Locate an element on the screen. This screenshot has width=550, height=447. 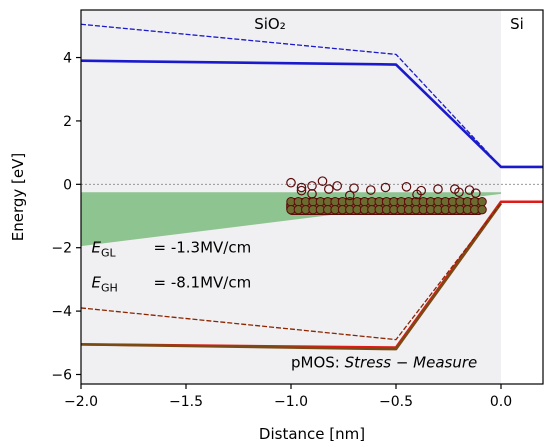
field-annotation-gl: EGL is located at coordinates (104, 248).